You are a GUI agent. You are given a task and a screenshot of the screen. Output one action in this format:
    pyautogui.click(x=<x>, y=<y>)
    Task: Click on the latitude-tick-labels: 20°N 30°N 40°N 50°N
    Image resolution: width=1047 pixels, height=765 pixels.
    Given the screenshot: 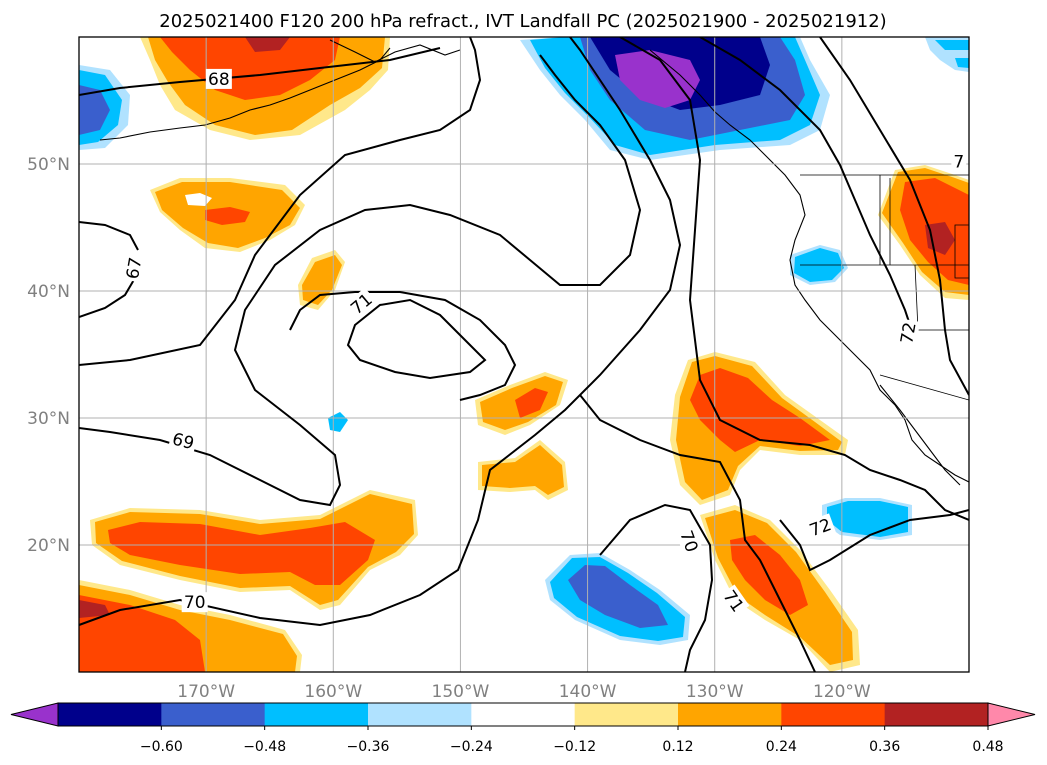 What is the action you would take?
    pyautogui.click(x=48, y=355)
    